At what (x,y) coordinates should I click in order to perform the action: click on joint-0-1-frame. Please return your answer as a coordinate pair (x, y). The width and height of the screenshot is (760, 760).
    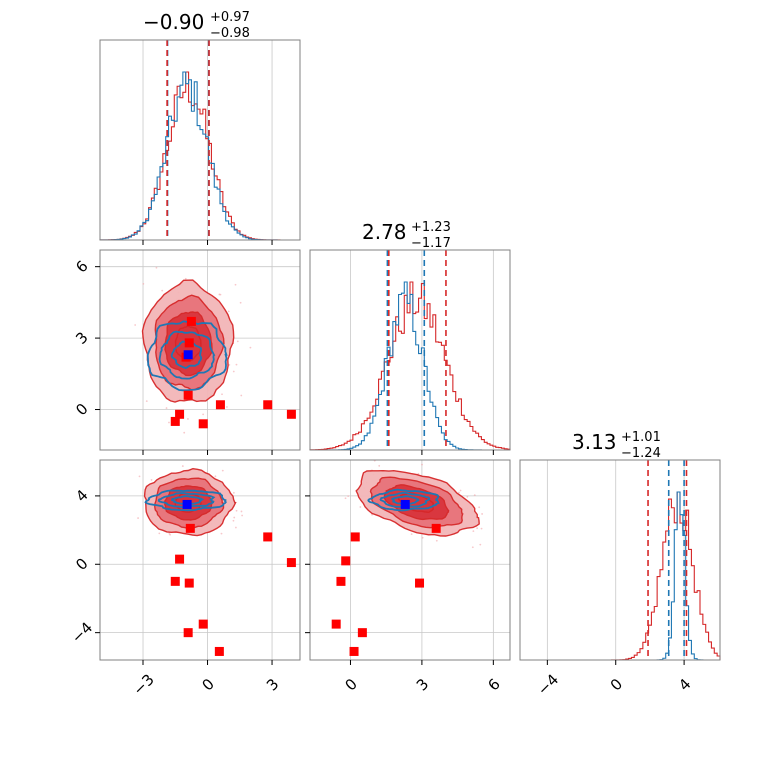
    Looking at the image, I should click on (200, 350).